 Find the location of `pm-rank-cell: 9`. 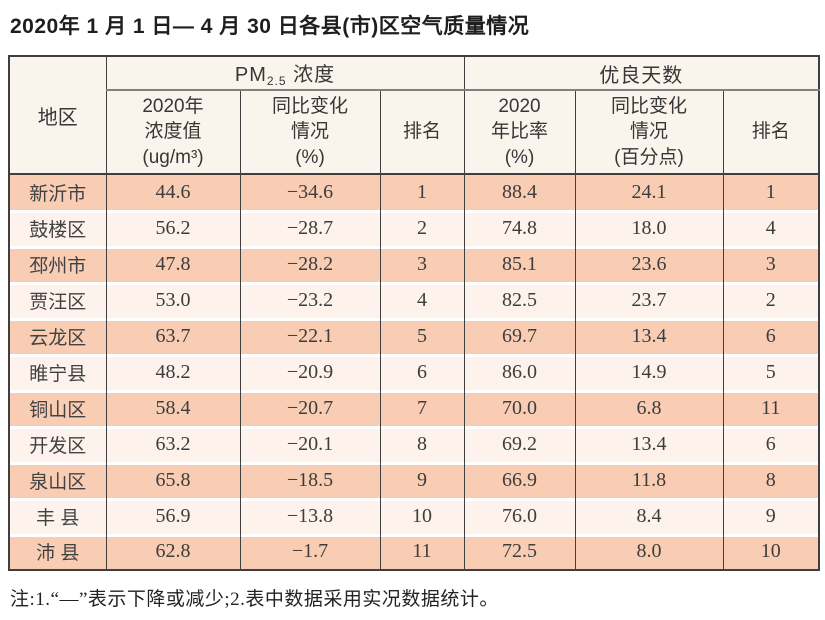

pm-rank-cell: 9 is located at coordinates (422, 480).